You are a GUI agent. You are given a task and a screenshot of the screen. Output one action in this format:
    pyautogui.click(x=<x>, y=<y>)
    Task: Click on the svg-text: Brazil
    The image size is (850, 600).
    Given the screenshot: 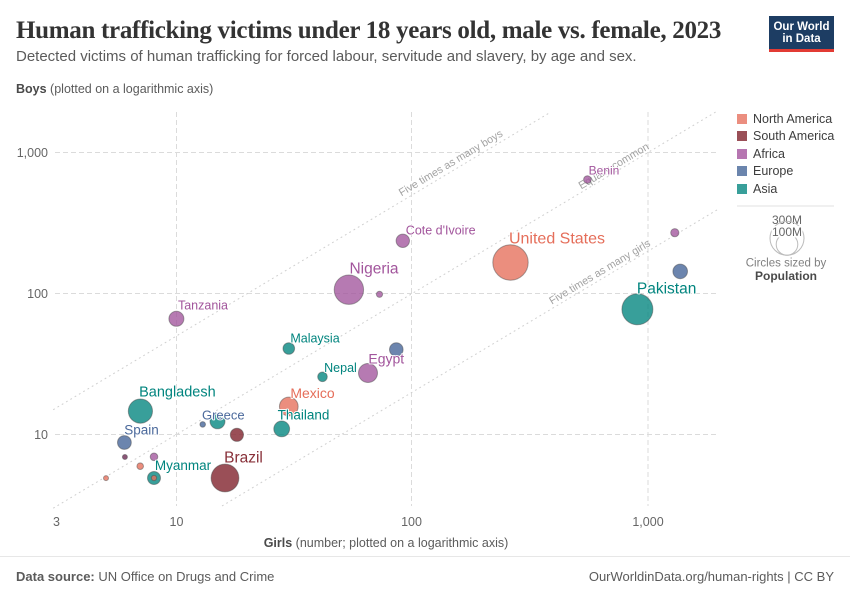 What is the action you would take?
    pyautogui.click(x=243, y=458)
    